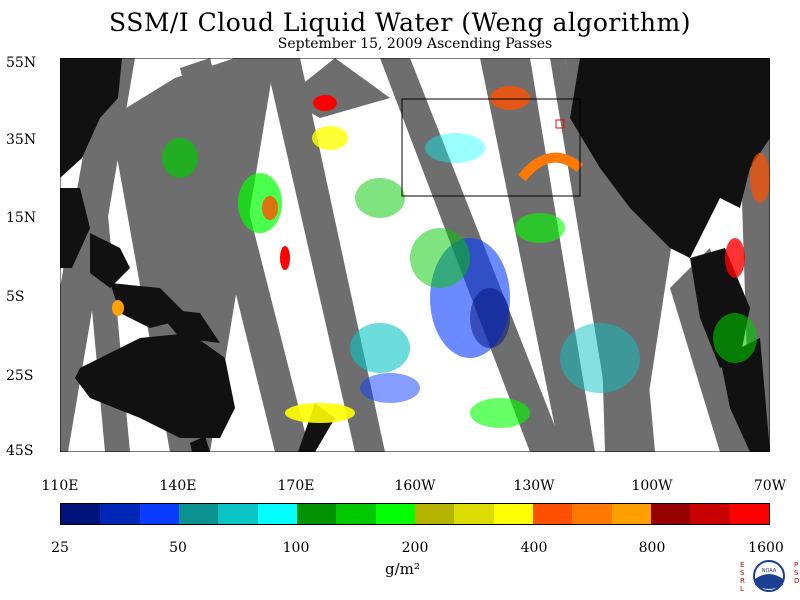 Image resolution: width=800 pixels, height=600 pixels. What do you see at coordinates (20, 376) in the screenshot?
I see `lat-label: 25S` at bounding box center [20, 376].